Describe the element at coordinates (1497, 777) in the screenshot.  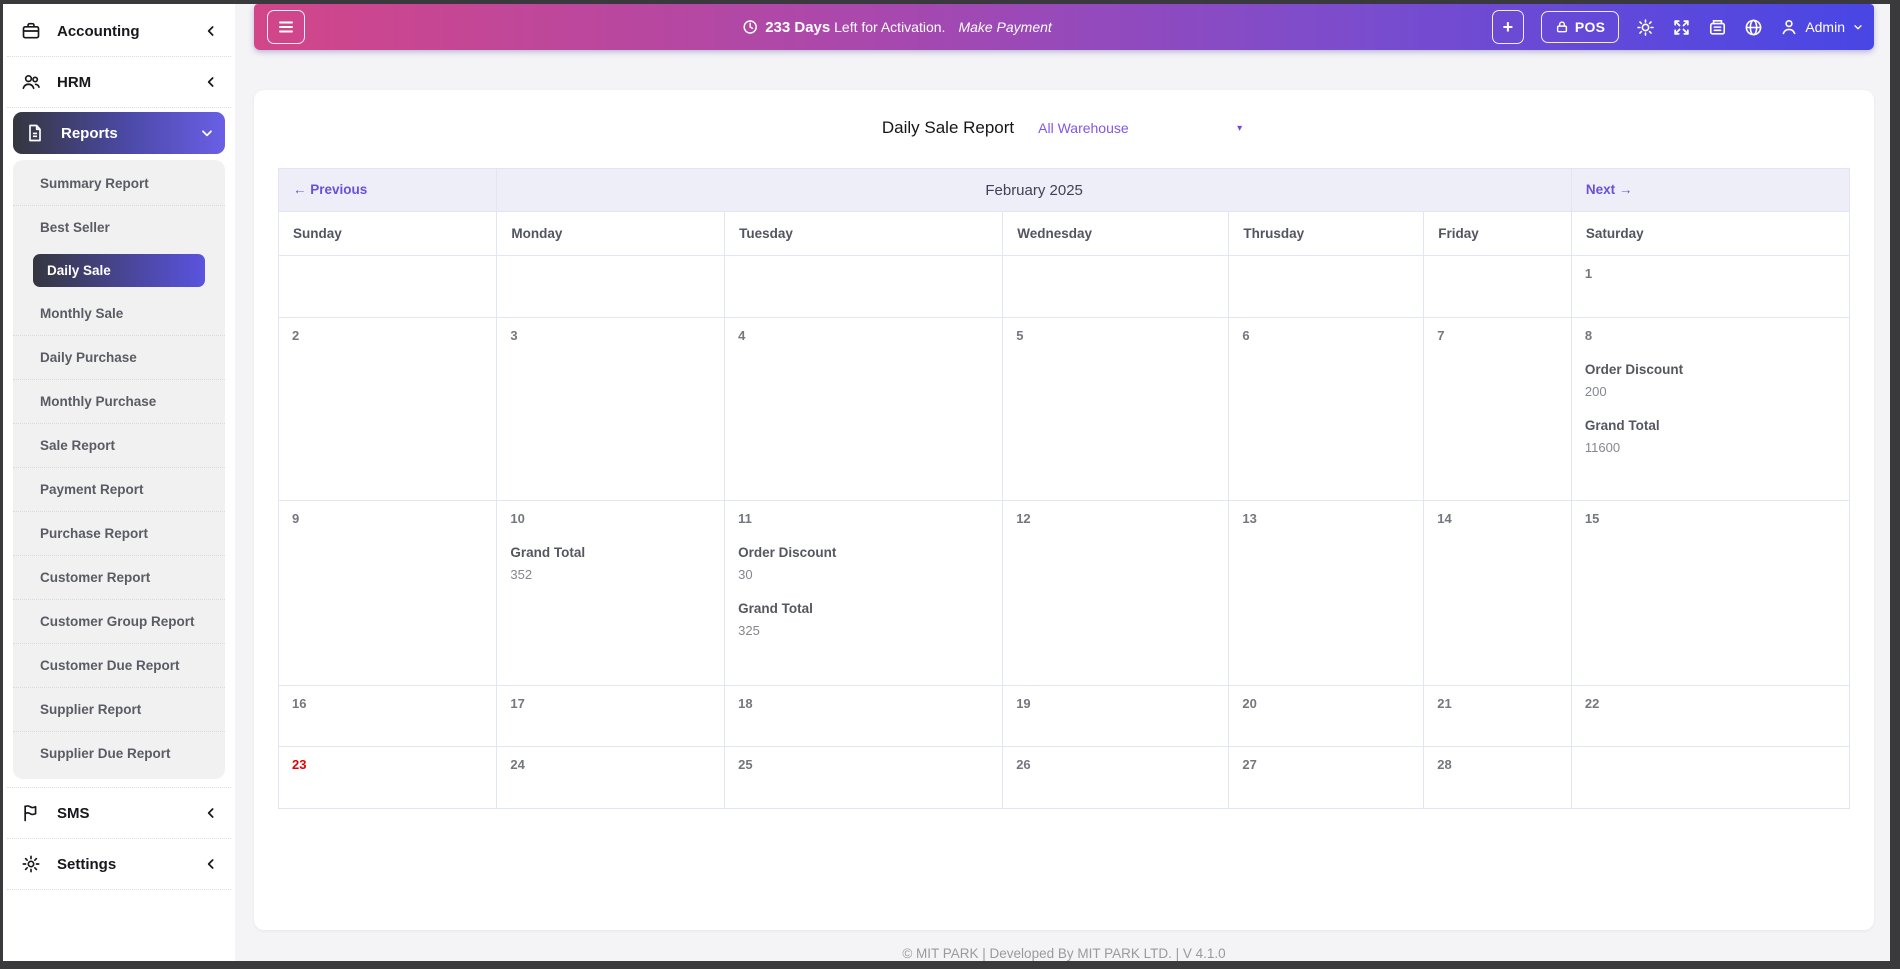
I see `calendar-cell-day-28: 28` at that location.